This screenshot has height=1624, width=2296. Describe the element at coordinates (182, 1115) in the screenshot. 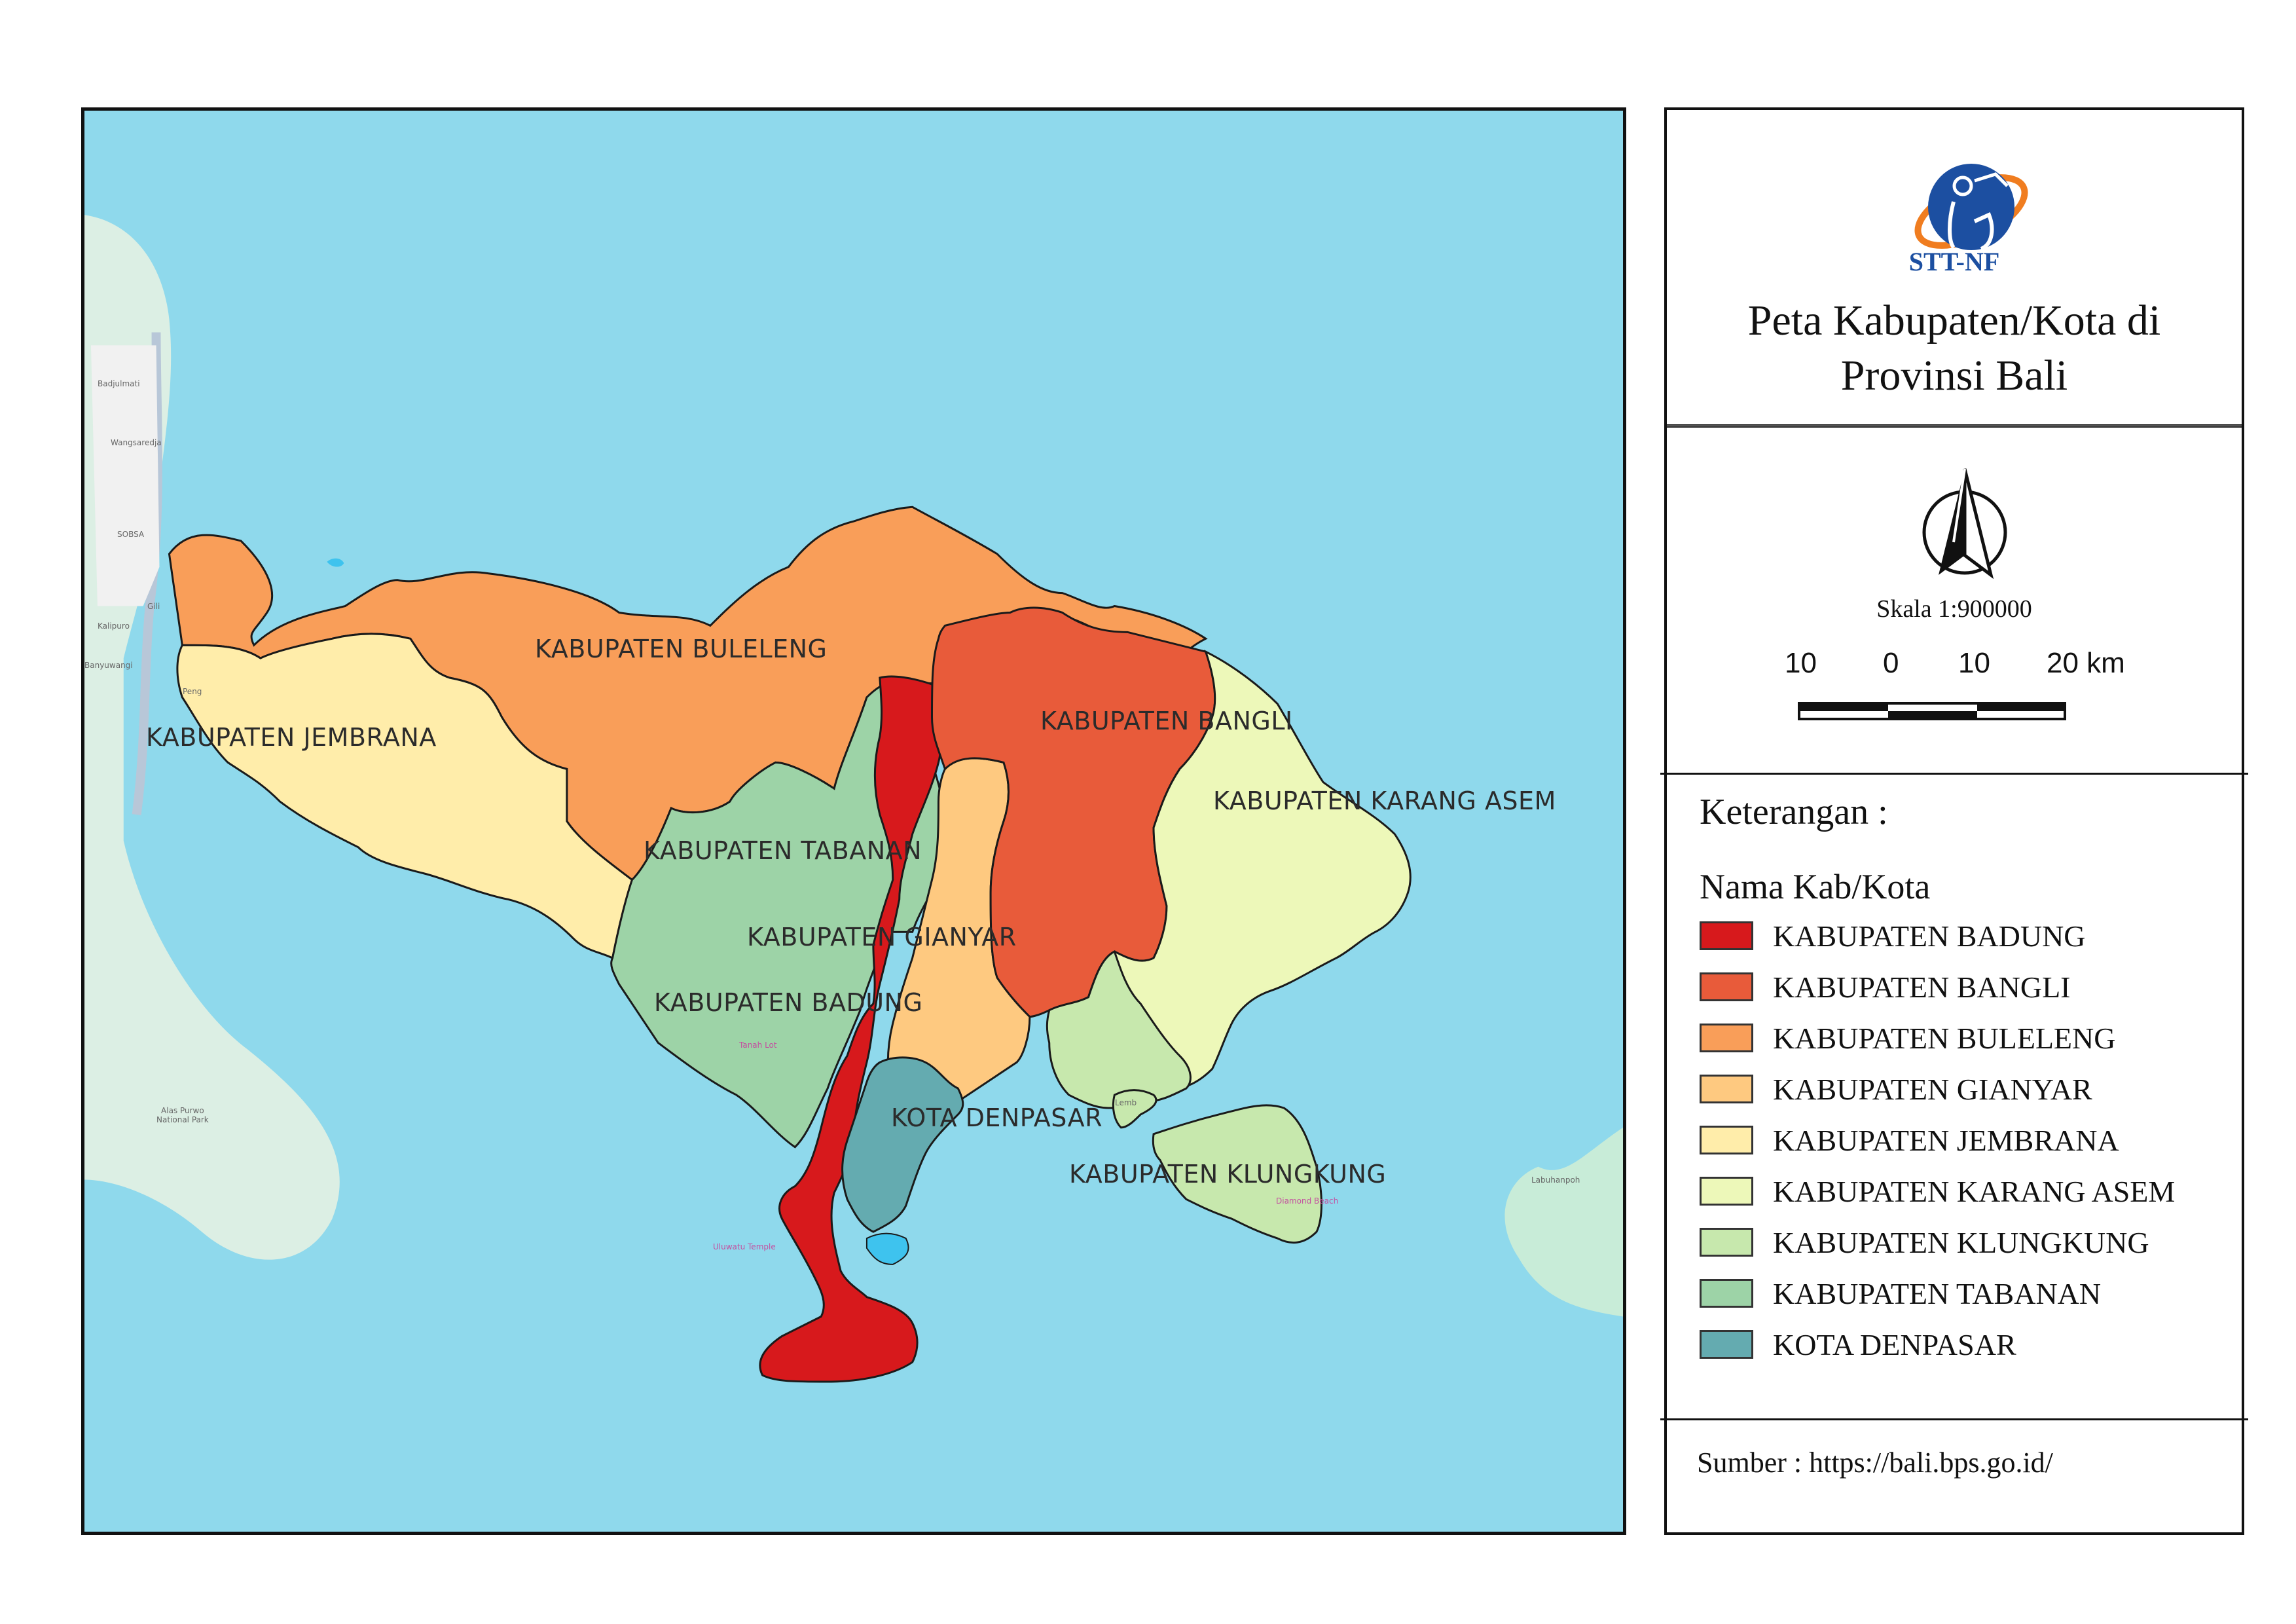

I see `place-alas-purwo: Alas Purwo National Park` at that location.